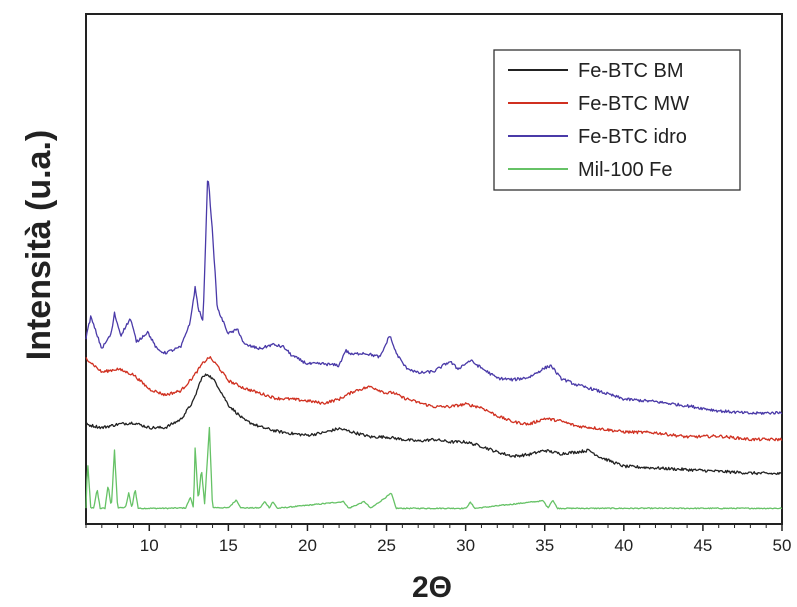  Describe the element at coordinates (702, 545) in the screenshot. I see `x-tick-label: 45` at that location.